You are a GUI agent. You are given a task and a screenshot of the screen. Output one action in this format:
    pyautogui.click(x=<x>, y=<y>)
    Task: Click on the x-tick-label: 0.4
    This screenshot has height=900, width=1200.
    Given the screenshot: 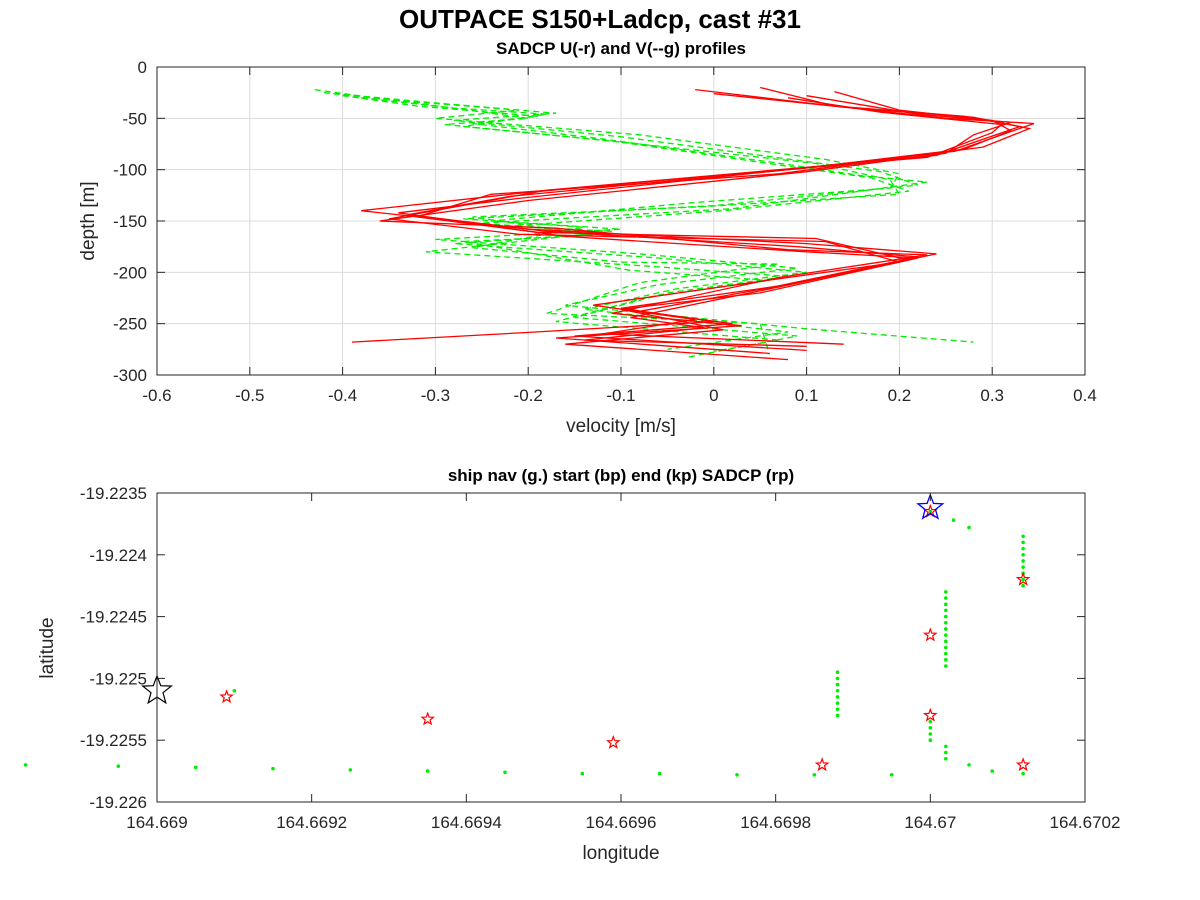 What is the action you would take?
    pyautogui.click(x=1085, y=395)
    